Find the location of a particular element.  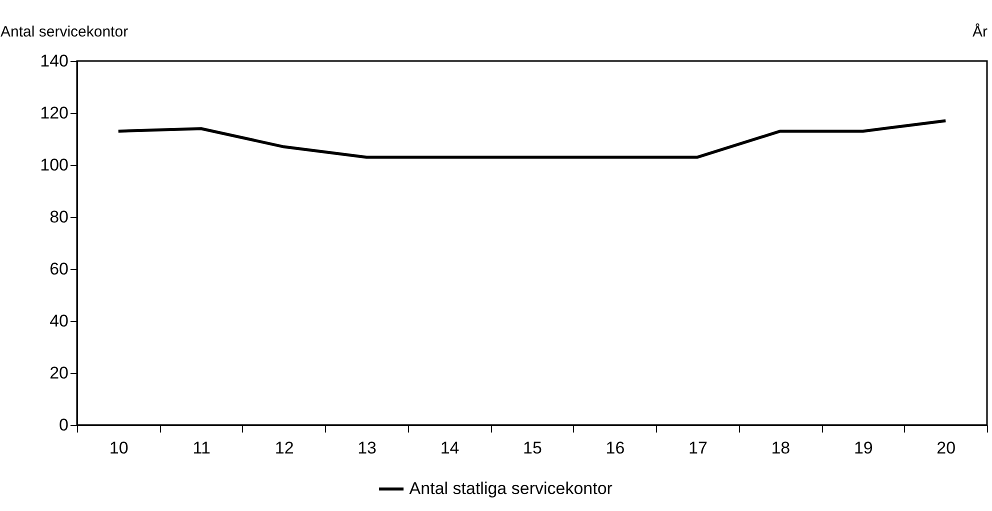

line-series is located at coordinates (532, 139).